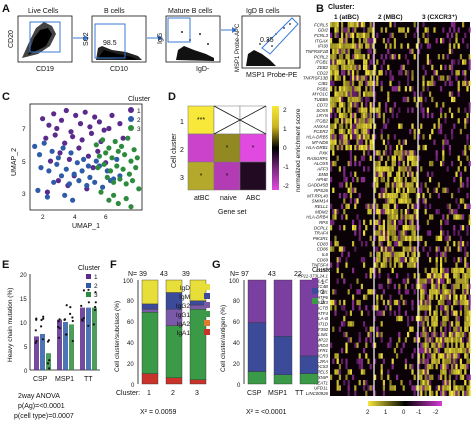 This screenshot has height=428, width=474. I want to click on mutation-dot, so click(35, 342).